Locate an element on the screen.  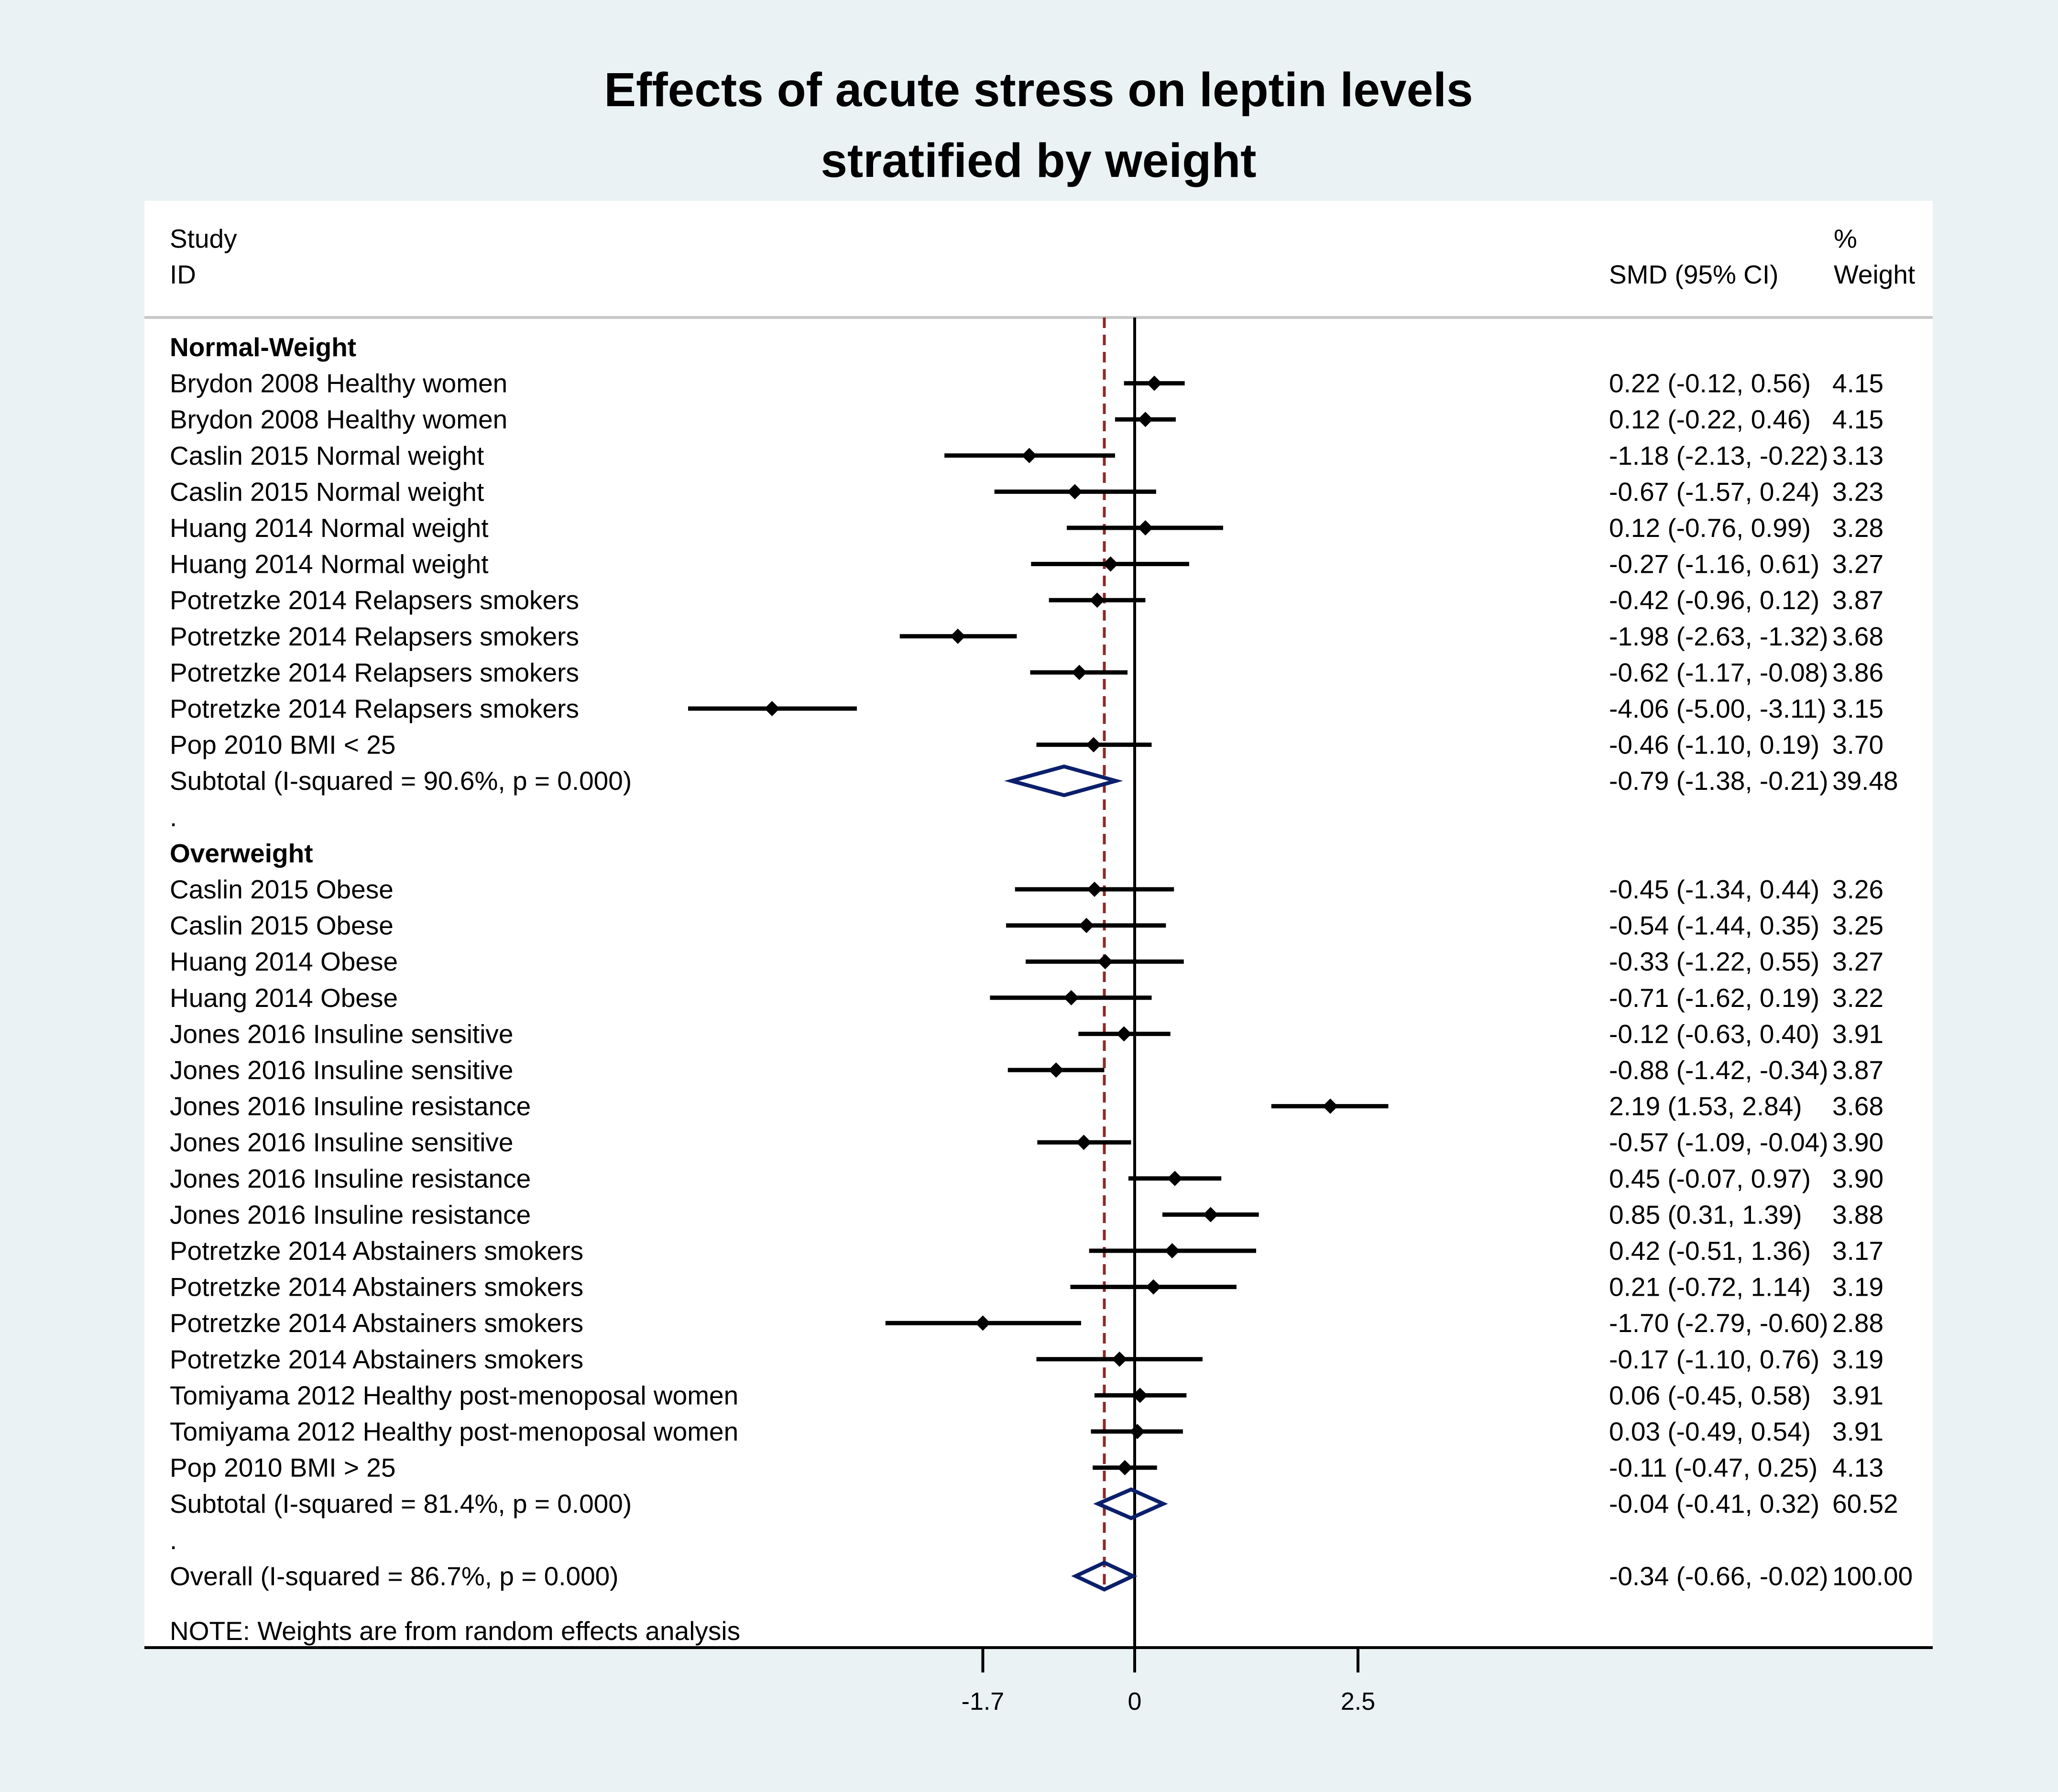
effect-ci-text: -0.04 (-0.41, 0.32) is located at coordinates (1714, 1504).